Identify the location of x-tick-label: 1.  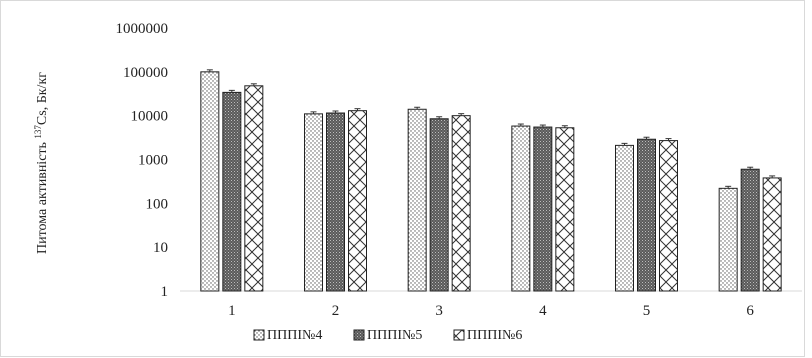
(232, 311).